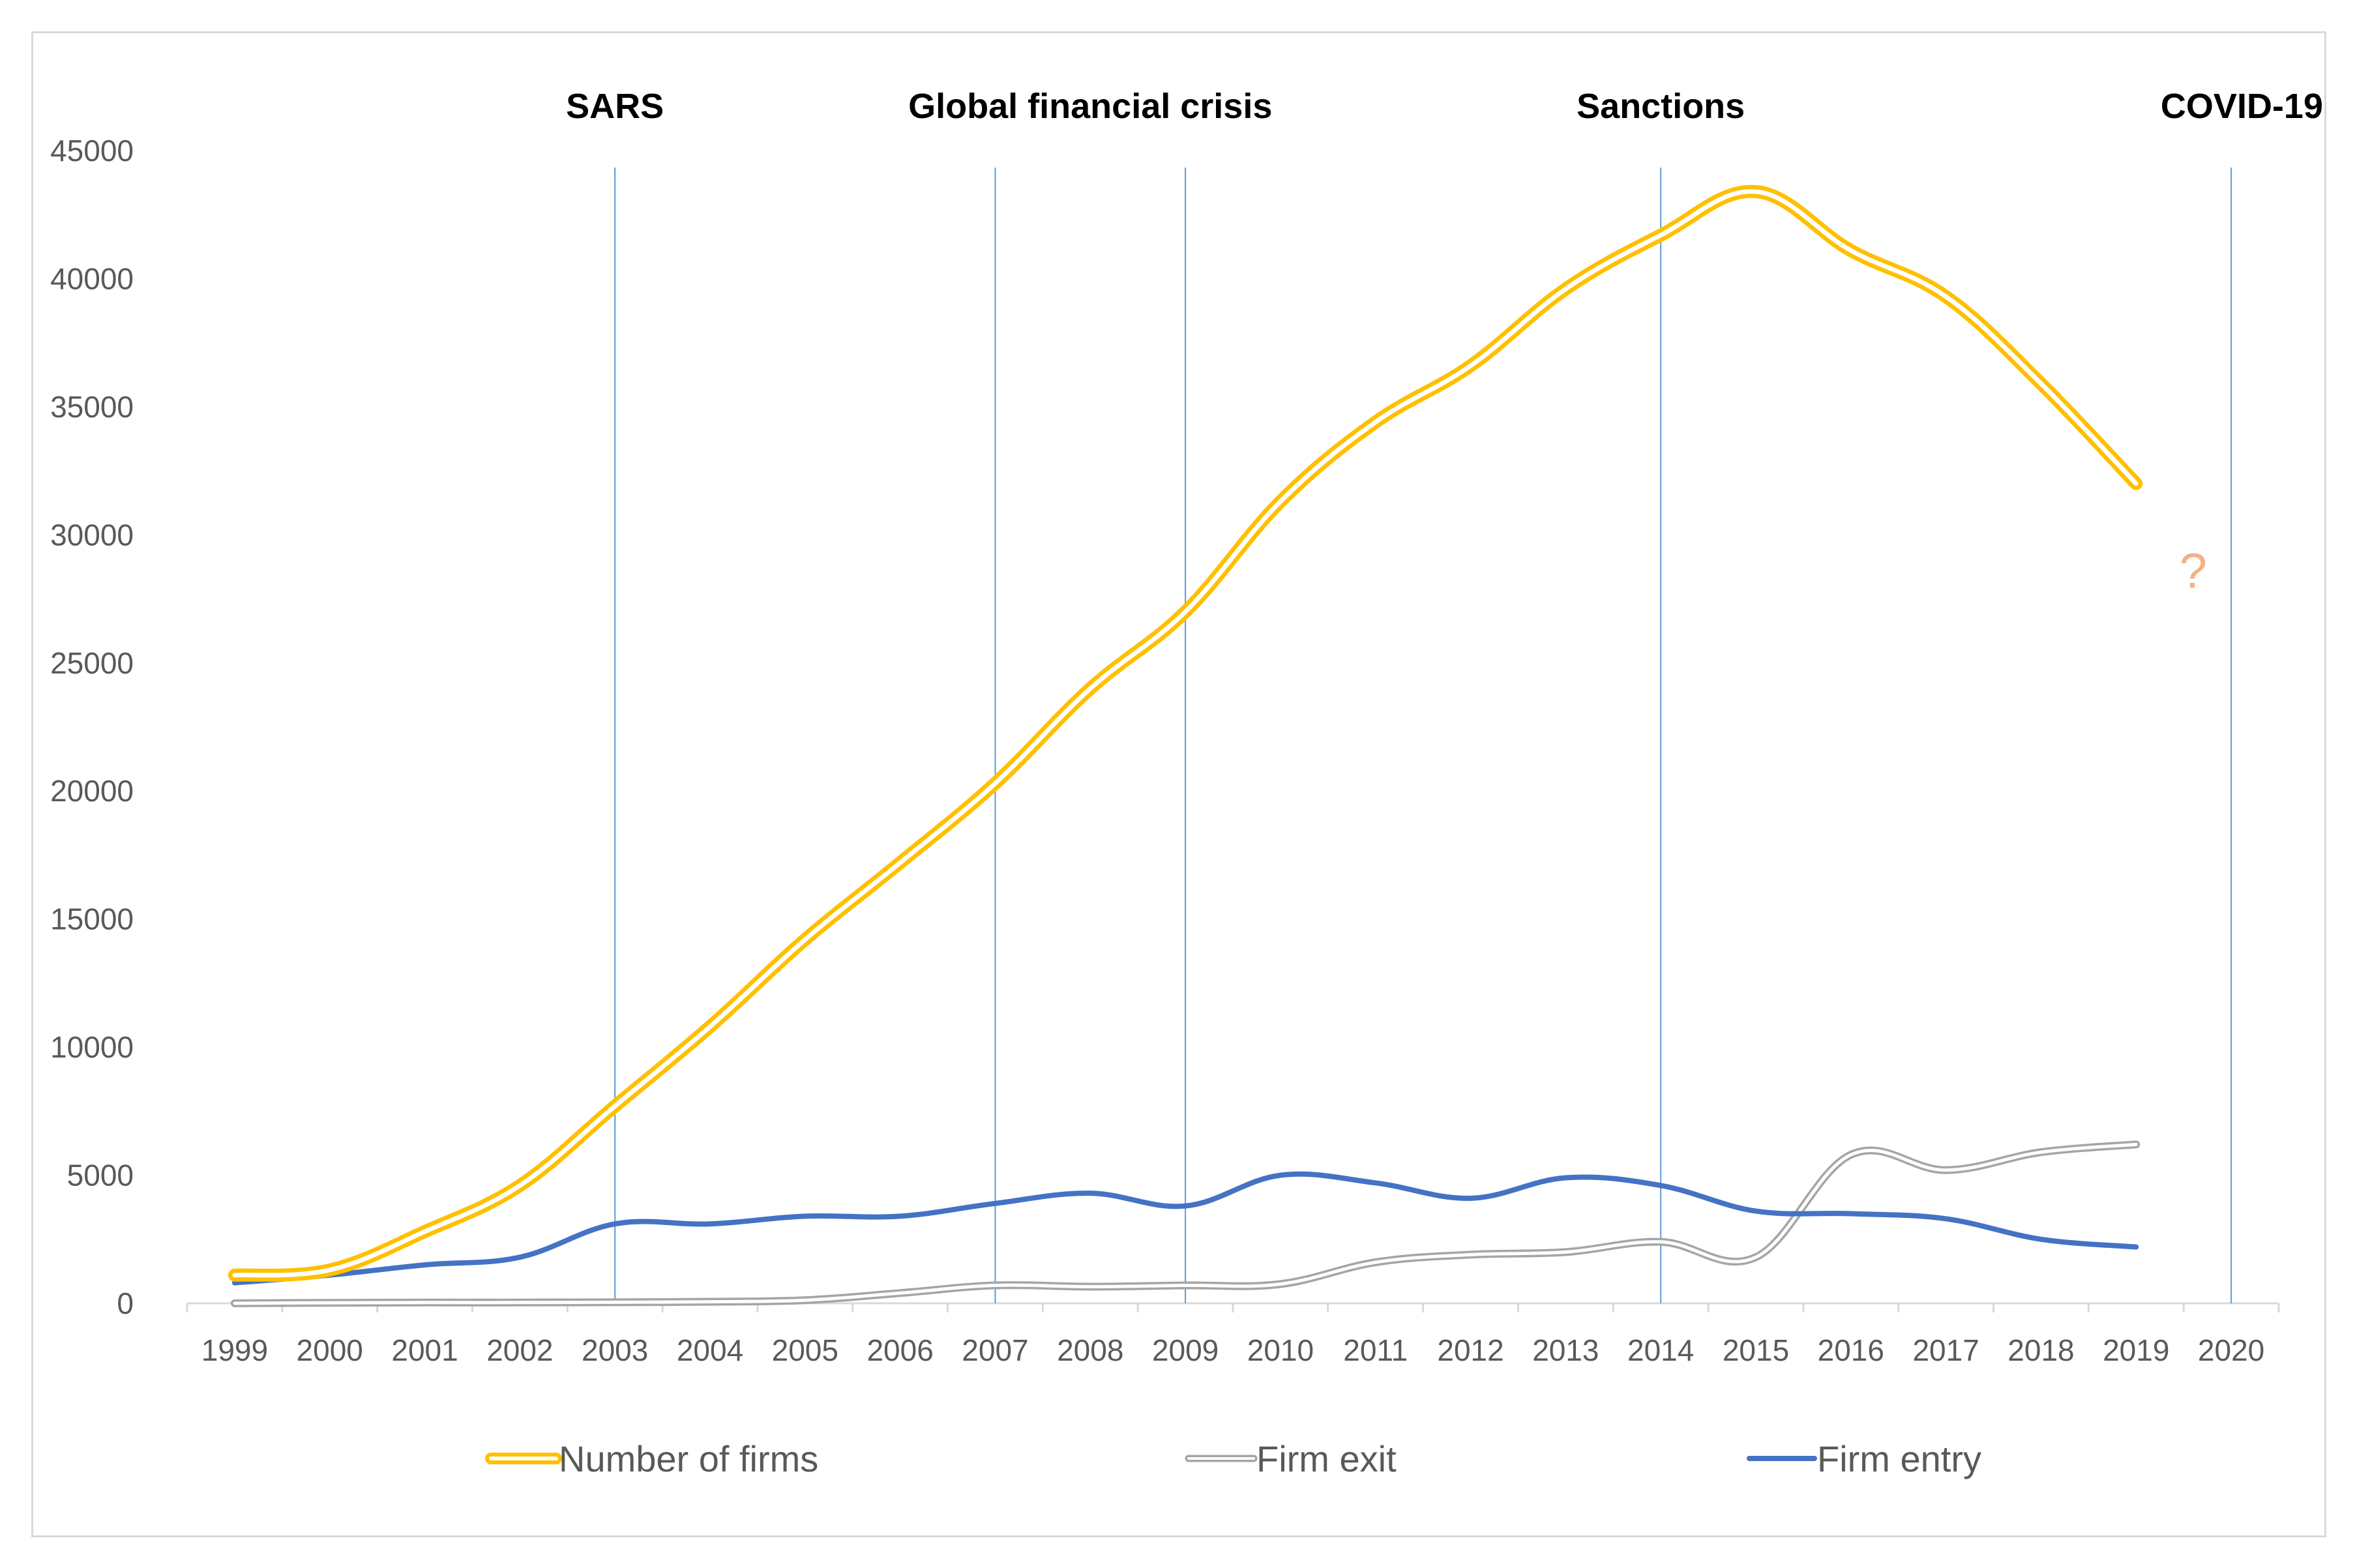  What do you see at coordinates (92, 278) in the screenshot?
I see `y-tick-label-40000: 40000` at bounding box center [92, 278].